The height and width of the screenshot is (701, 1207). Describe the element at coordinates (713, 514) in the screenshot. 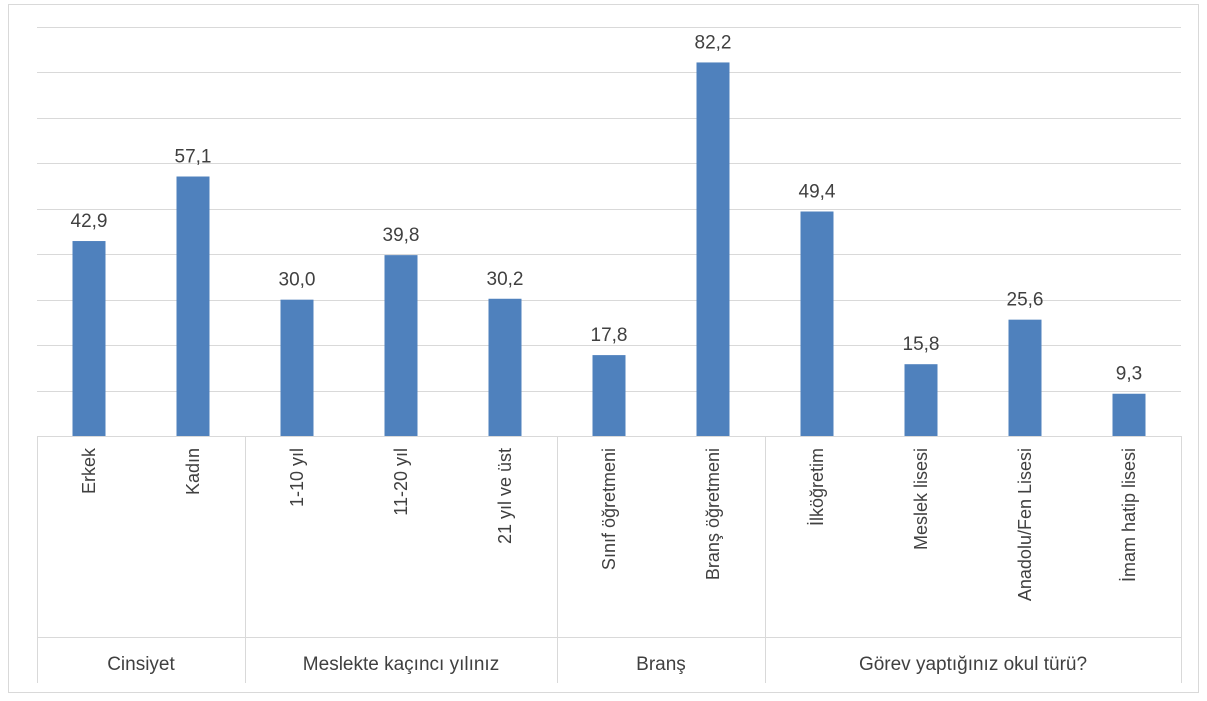

I see `category-label: Branş öğretmeni` at that location.